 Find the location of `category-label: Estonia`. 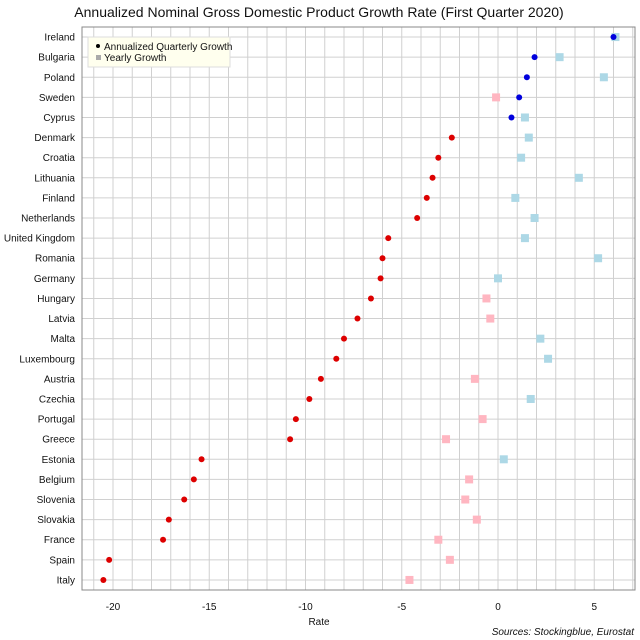

category-label: Estonia is located at coordinates (59, 460).